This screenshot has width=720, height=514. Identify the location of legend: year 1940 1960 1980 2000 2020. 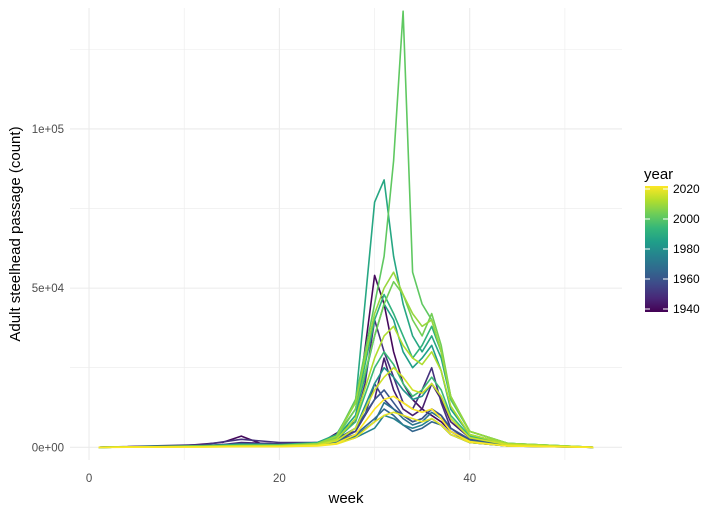
(672, 241).